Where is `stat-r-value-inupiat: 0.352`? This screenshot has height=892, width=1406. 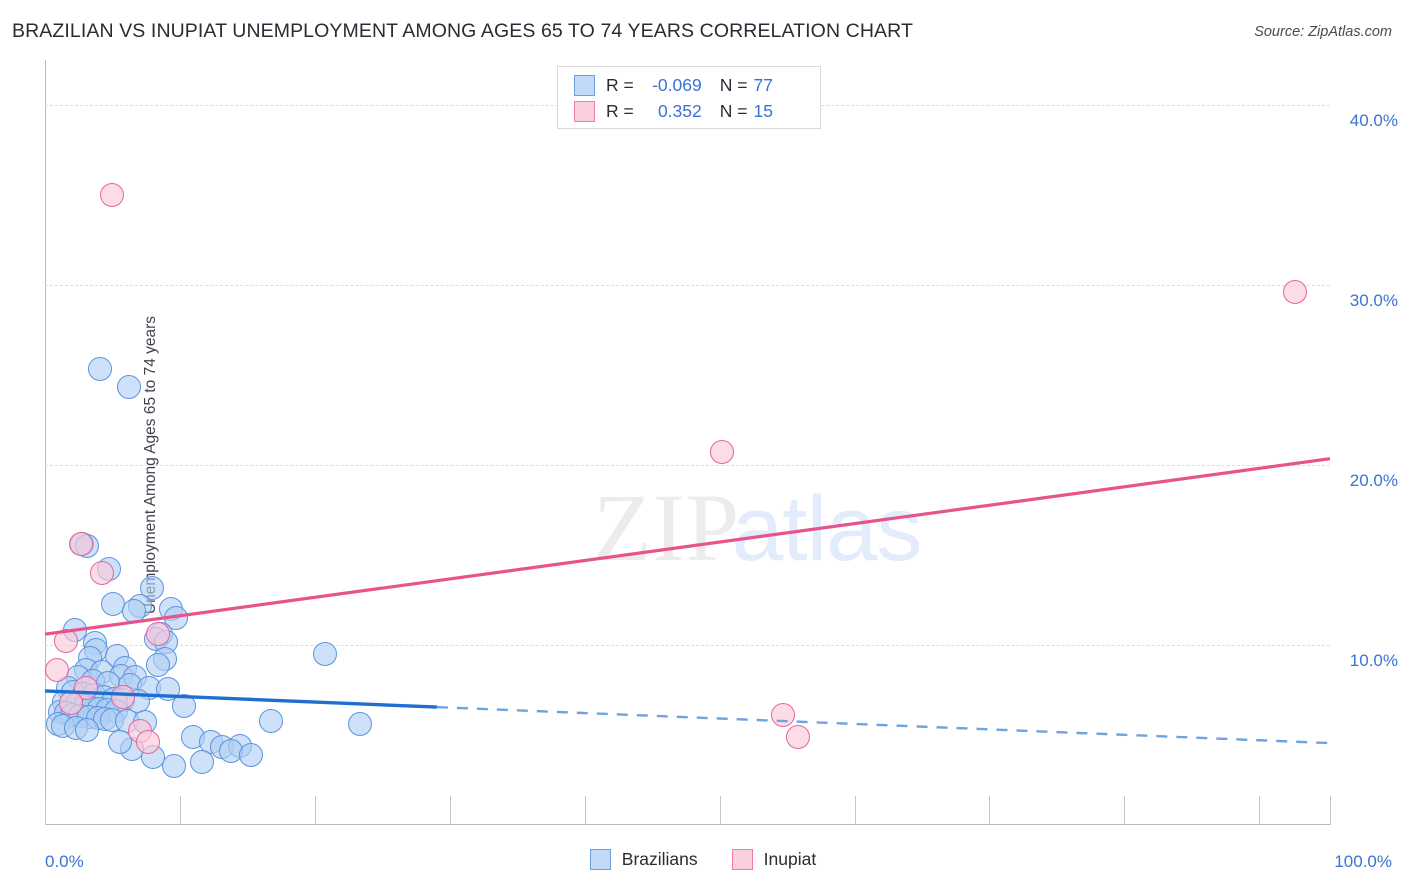 stat-r-value-inupiat: 0.352 is located at coordinates (679, 110).